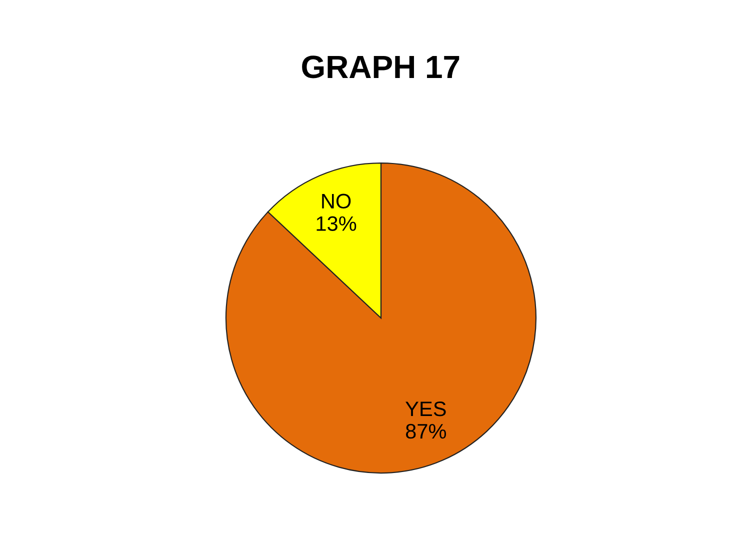 This screenshot has width=732, height=536. I want to click on slice-label: YES, so click(426, 408).